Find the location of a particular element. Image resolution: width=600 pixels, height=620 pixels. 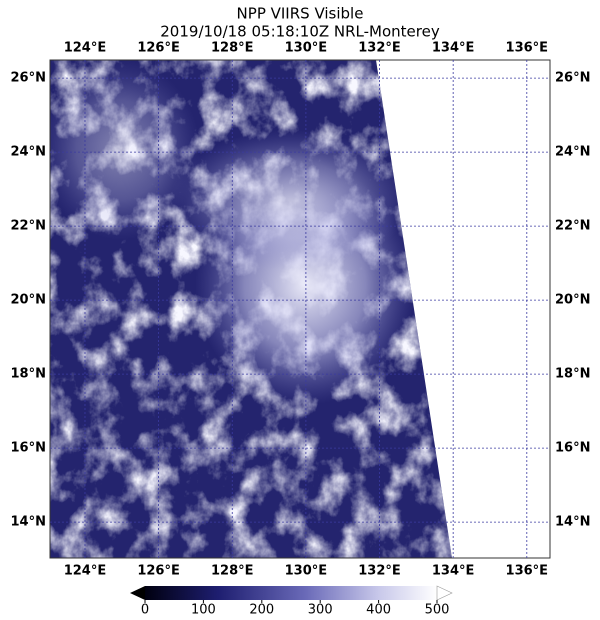

map-subtitle: 2019/10/18 05:18:10Z NRL-Monterey is located at coordinates (300, 32).